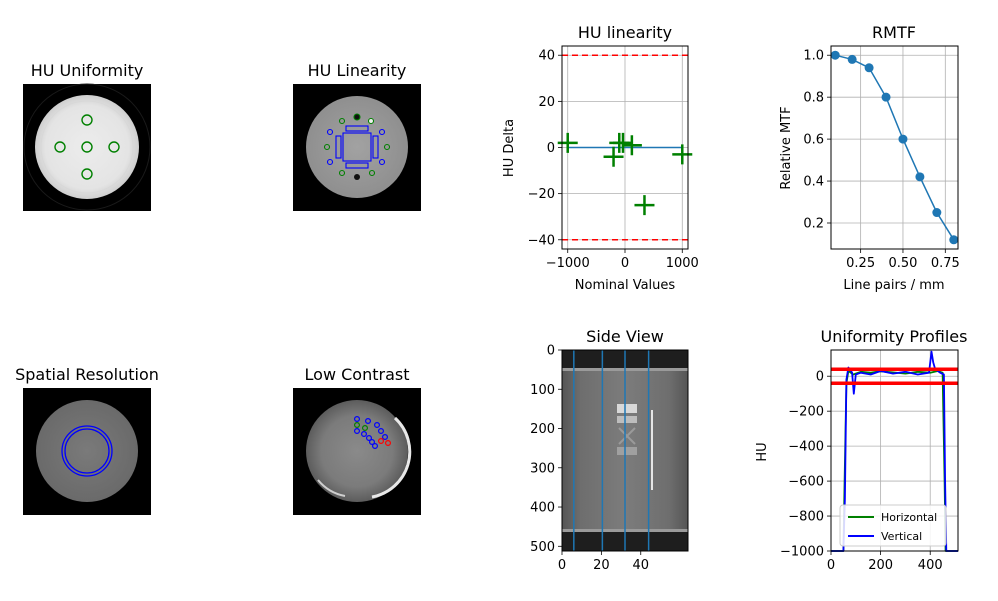 The width and height of the screenshot is (998, 601). Describe the element at coordinates (909, 517) in the screenshot. I see `legend-label-horizontal: Horizontal` at that location.